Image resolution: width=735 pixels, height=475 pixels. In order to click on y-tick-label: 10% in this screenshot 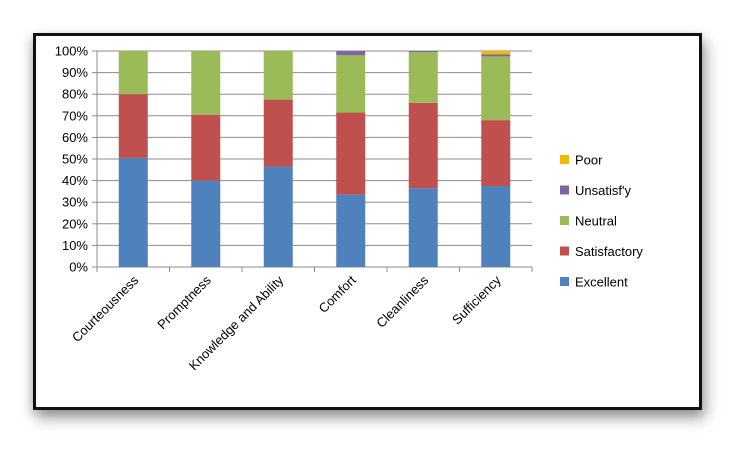, I will do `click(75, 245)`.